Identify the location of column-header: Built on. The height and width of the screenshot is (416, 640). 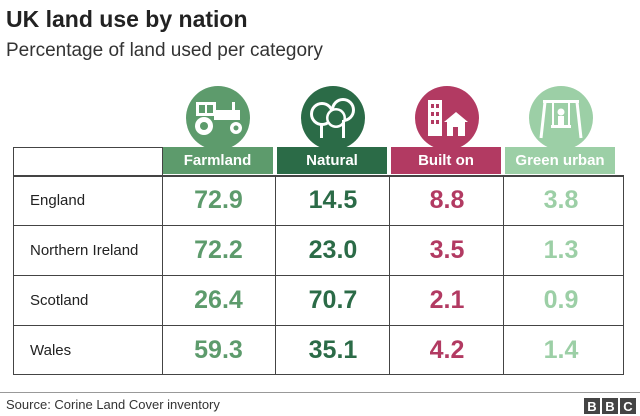
(446, 160).